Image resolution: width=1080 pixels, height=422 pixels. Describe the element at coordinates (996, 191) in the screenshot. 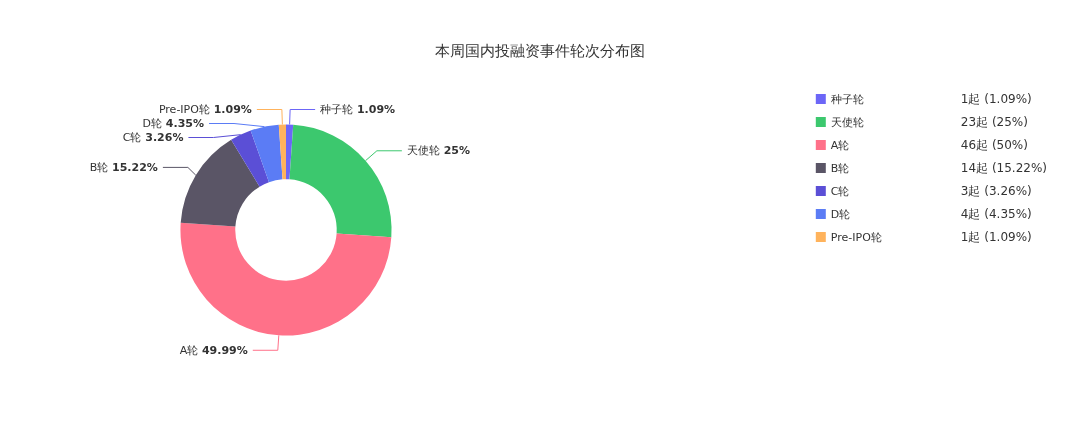

I see `text: 3起 (3.26%)` at that location.